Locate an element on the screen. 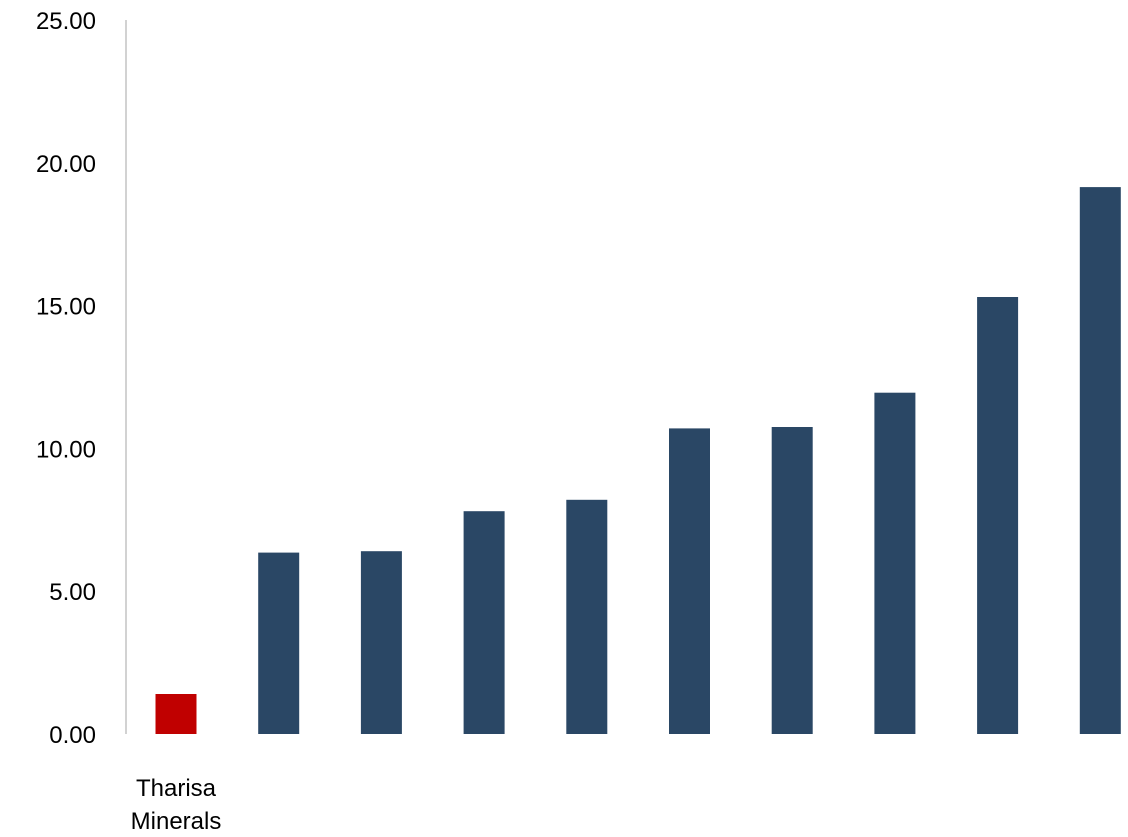  y-tick-label: 25.00 is located at coordinates (66, 21).